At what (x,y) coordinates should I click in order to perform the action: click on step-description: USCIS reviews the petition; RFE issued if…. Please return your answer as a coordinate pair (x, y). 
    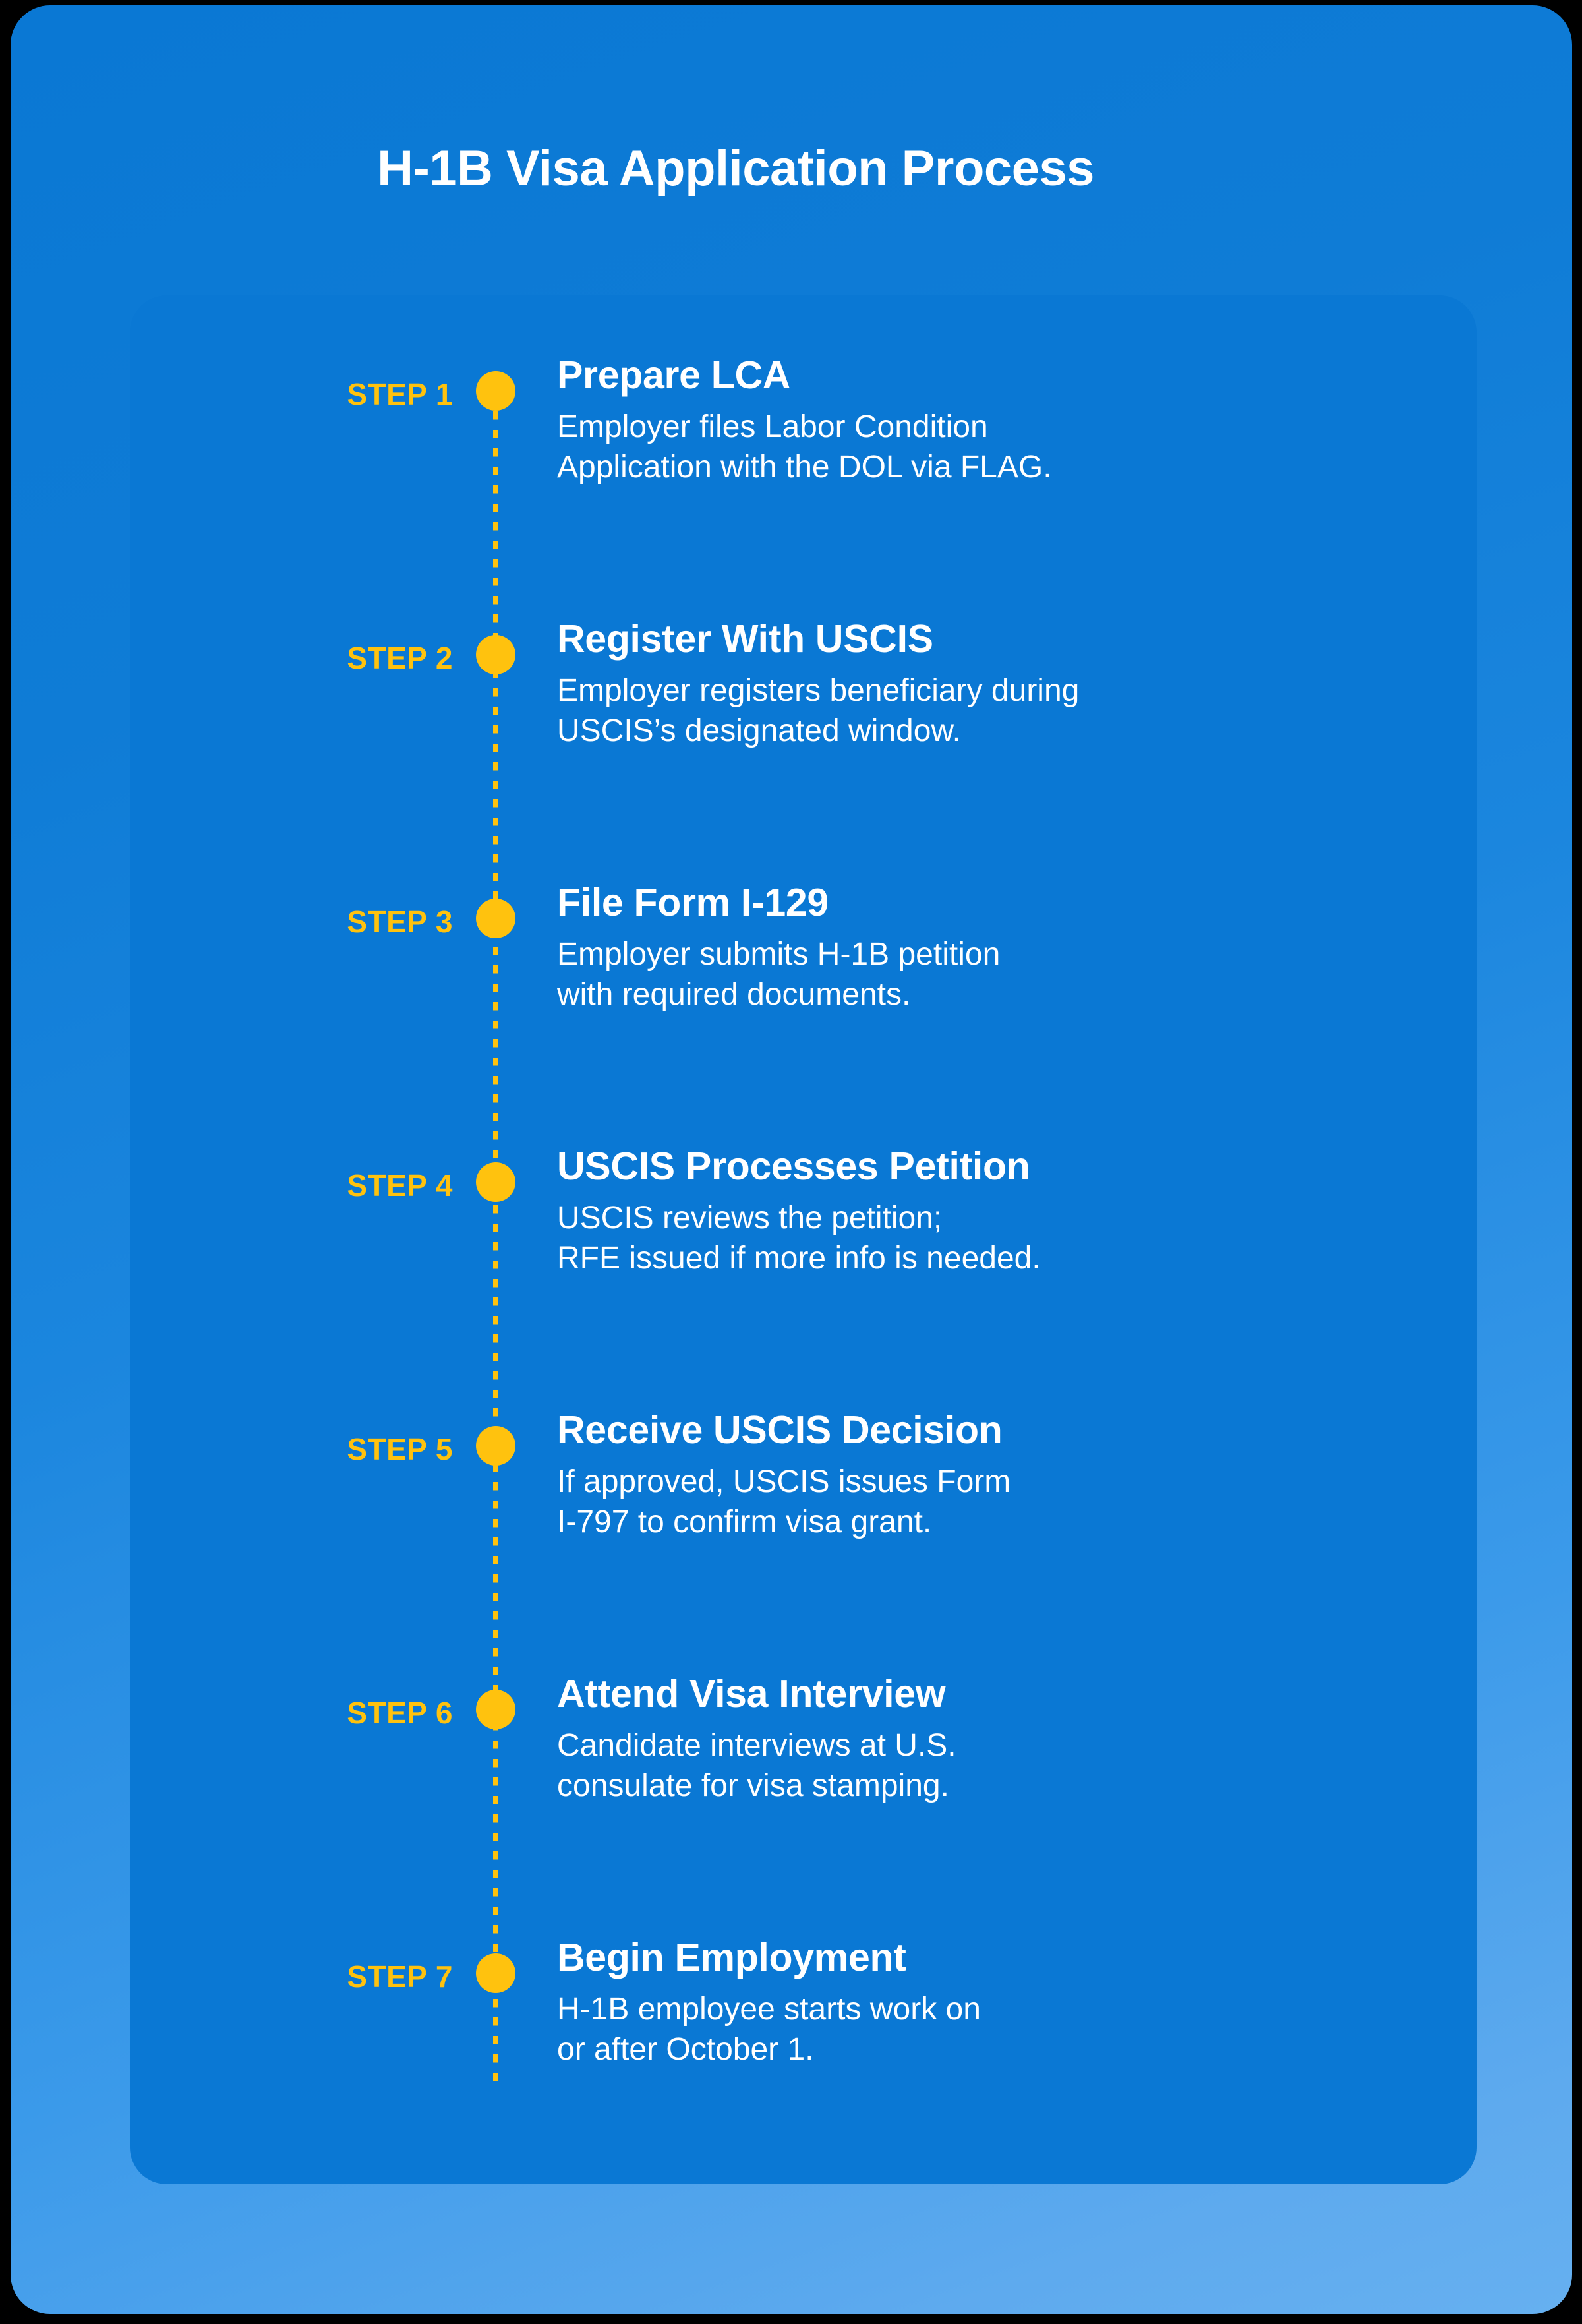
    Looking at the image, I should click on (995, 1238).